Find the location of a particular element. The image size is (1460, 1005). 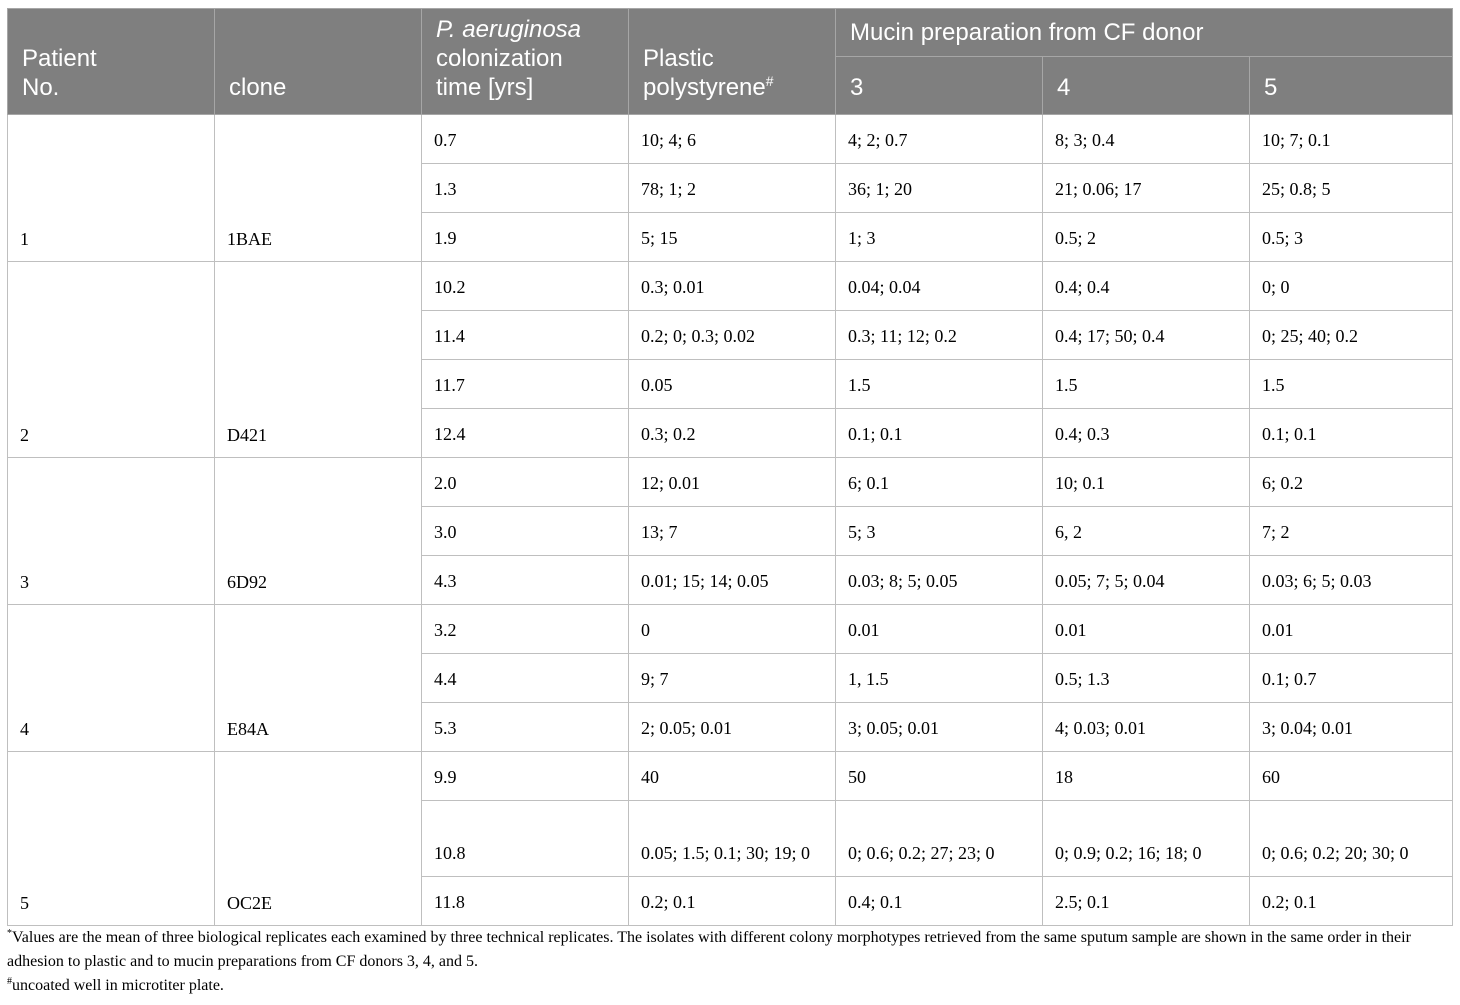

cell-donor-3: 36; 1; 20 is located at coordinates (939, 188).